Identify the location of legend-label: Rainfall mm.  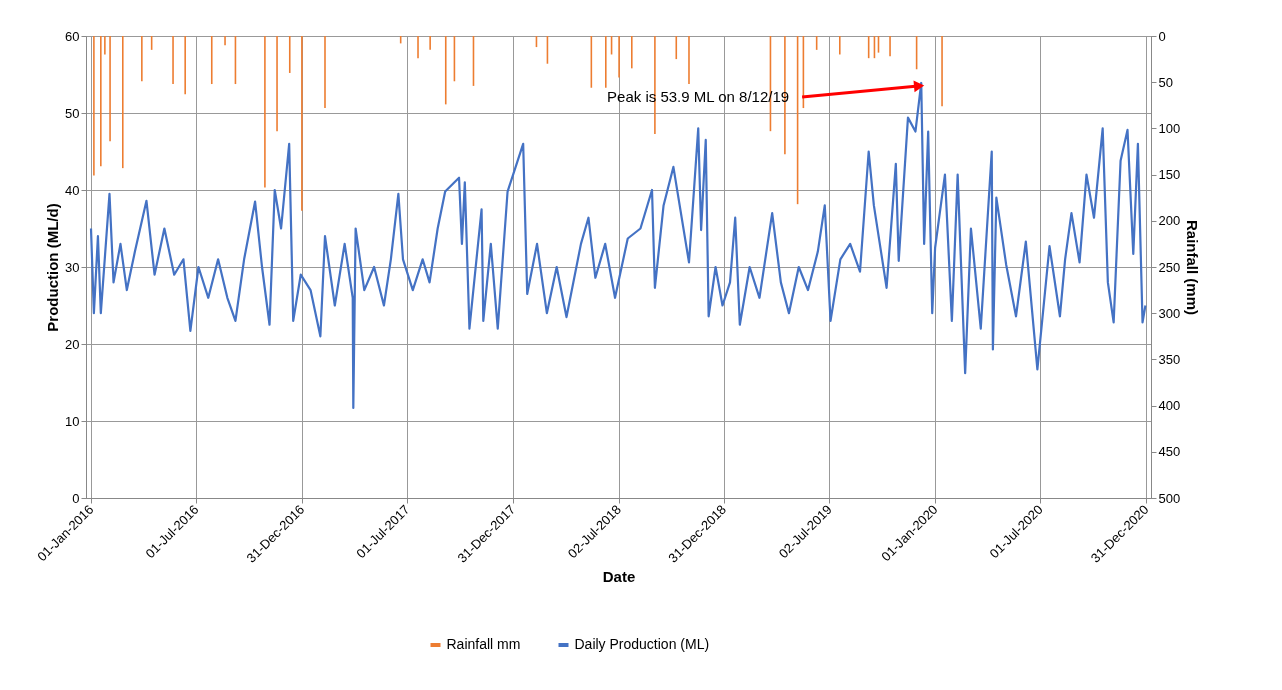
(483, 644).